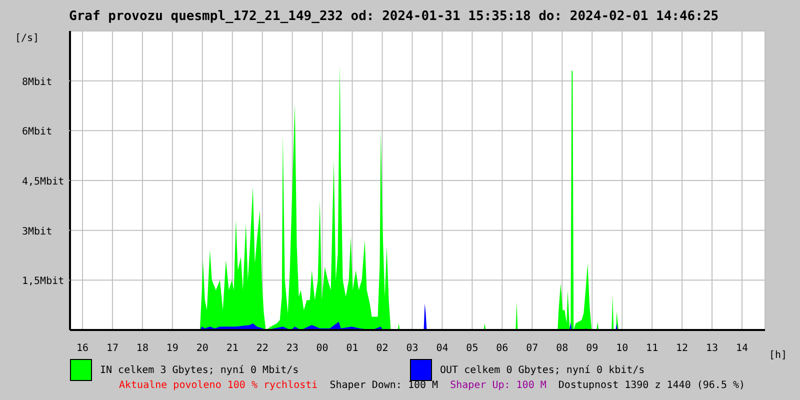 Image resolution: width=800 pixels, height=400 pixels. I want to click on x-tick-label: 22, so click(262, 348).